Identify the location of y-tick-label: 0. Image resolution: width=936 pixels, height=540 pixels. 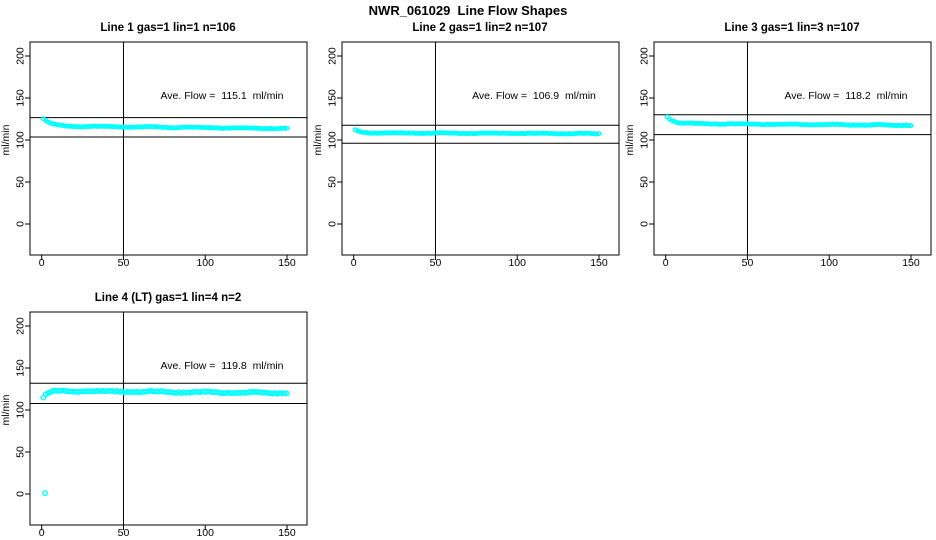
(333, 224).